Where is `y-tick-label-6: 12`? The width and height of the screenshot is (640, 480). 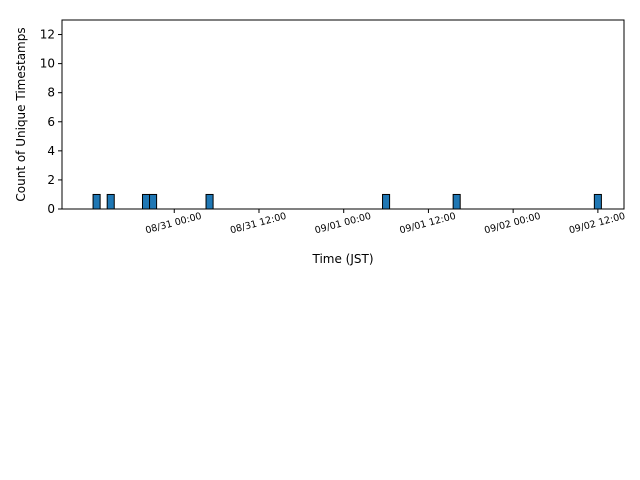 y-tick-label-6: 12 is located at coordinates (47, 35).